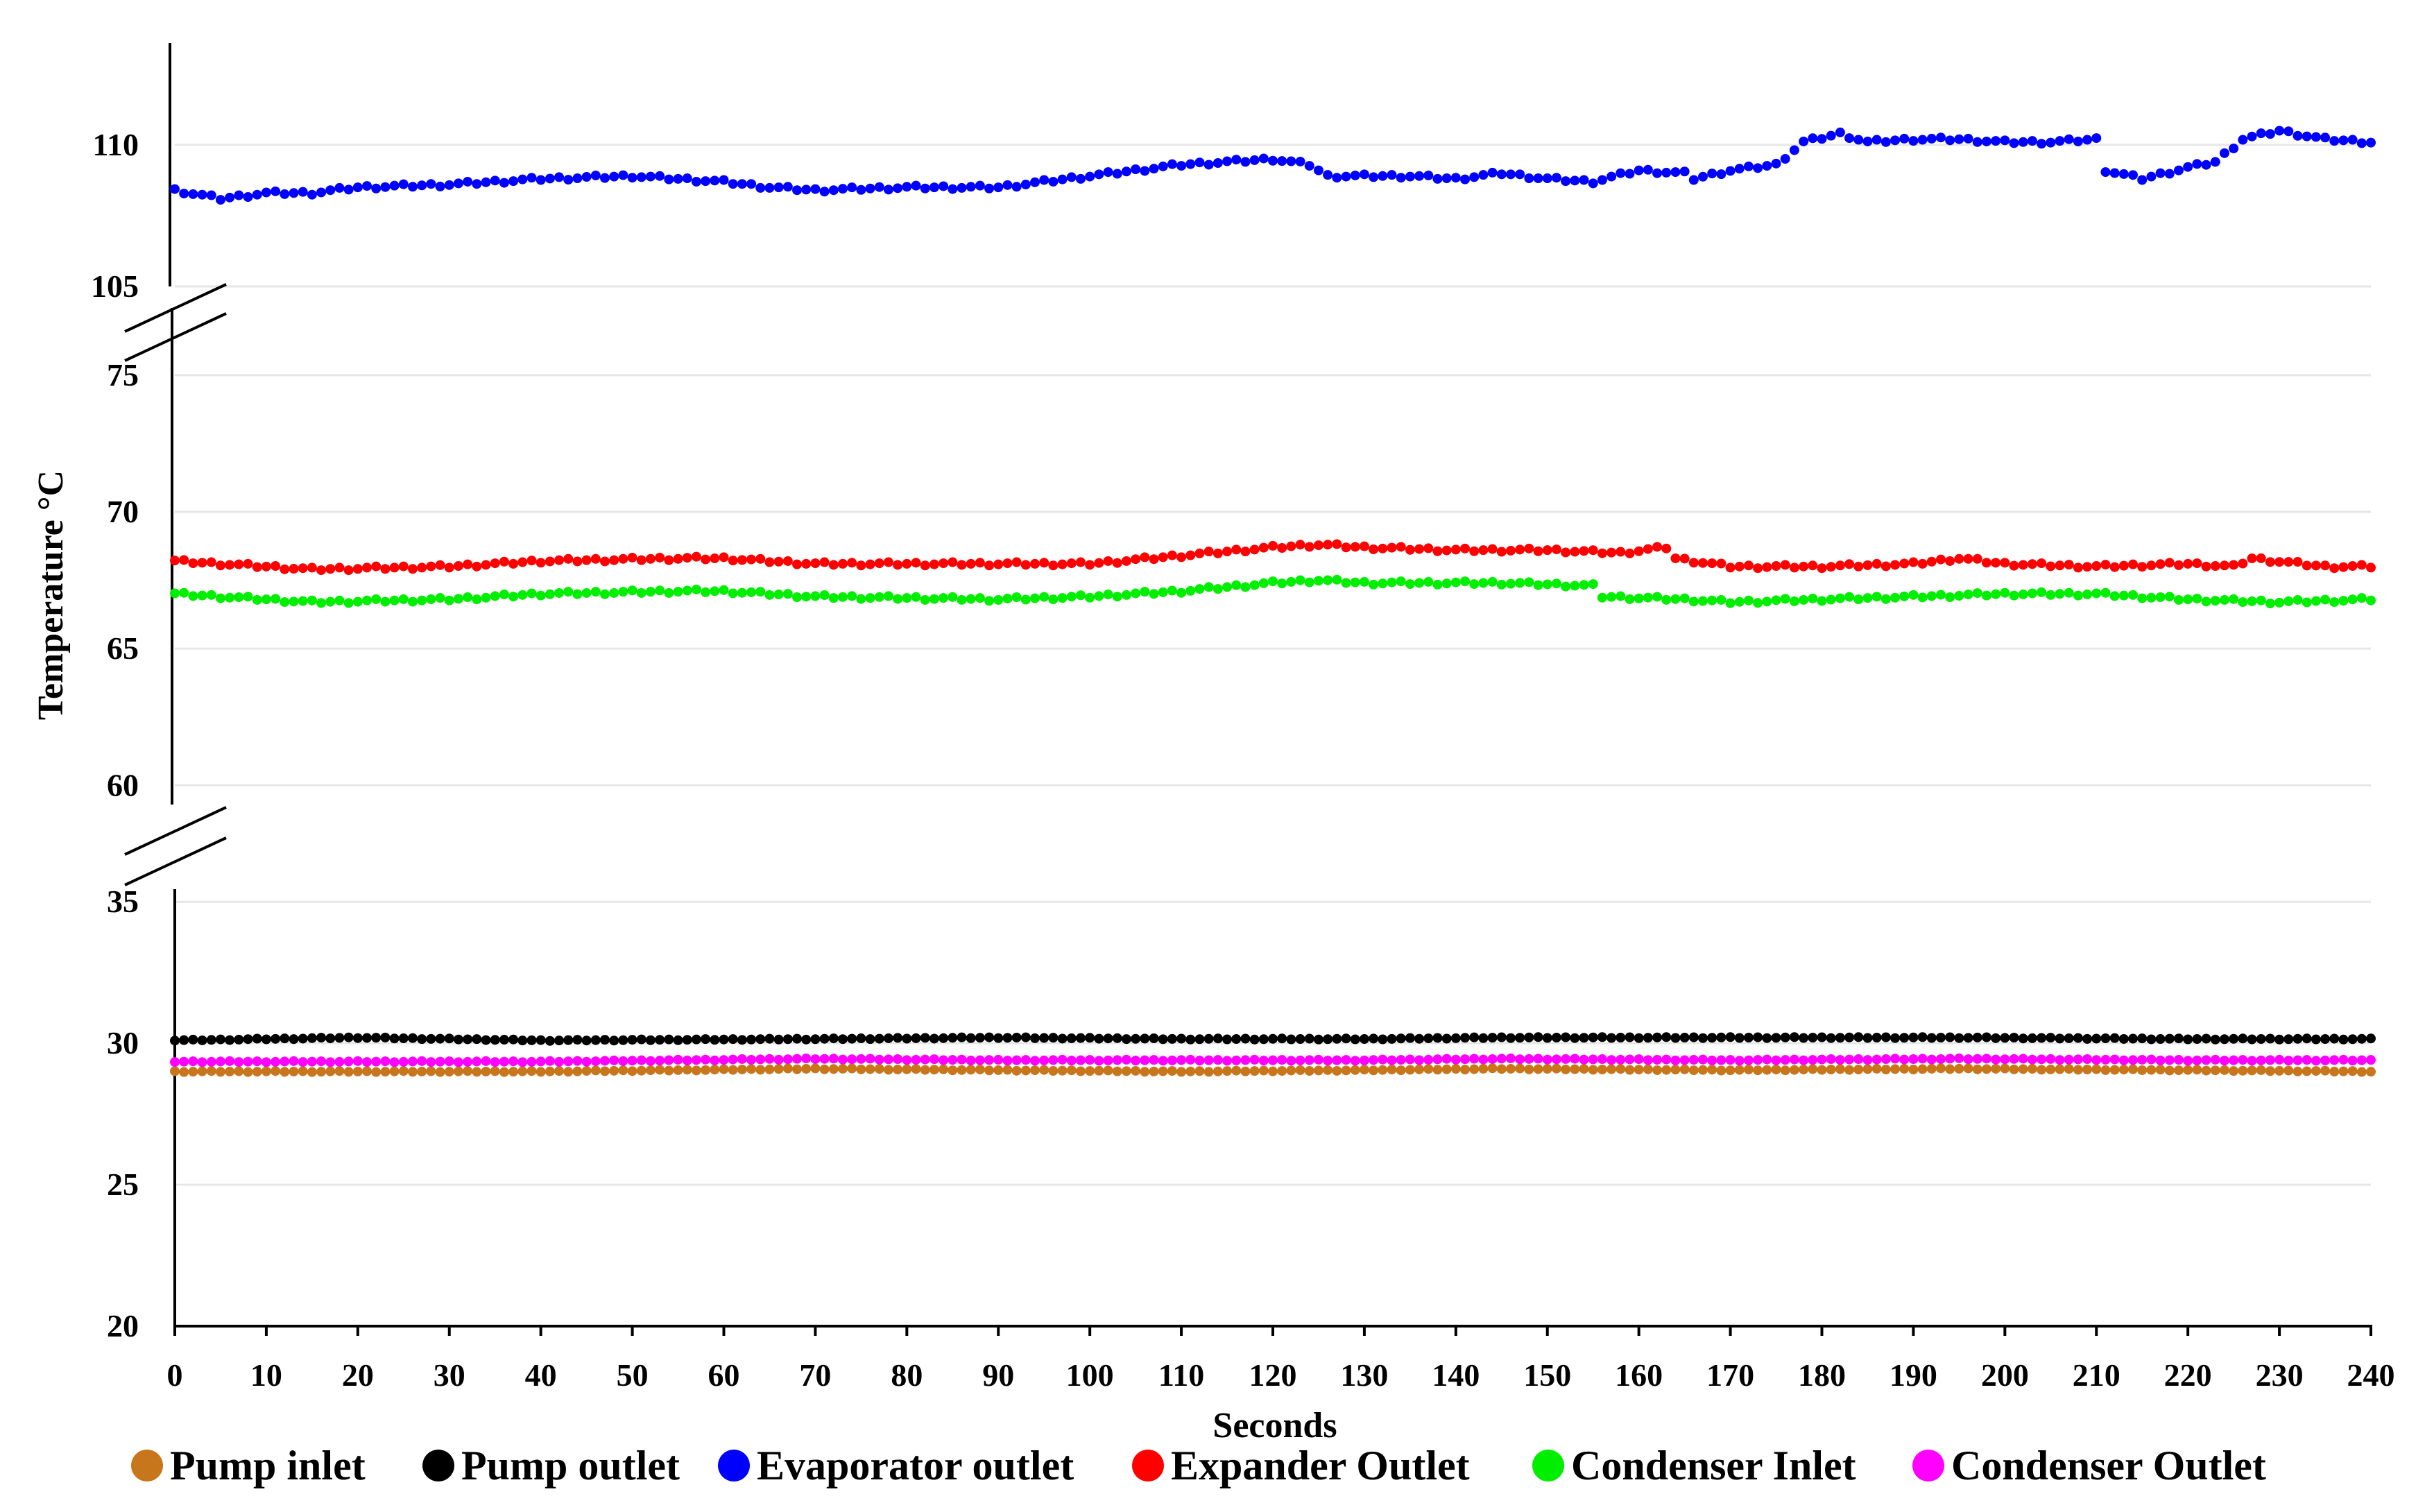 Image resolution: width=2425 pixels, height=1512 pixels. I want to click on y-axis-break-mark, so click(175, 831).